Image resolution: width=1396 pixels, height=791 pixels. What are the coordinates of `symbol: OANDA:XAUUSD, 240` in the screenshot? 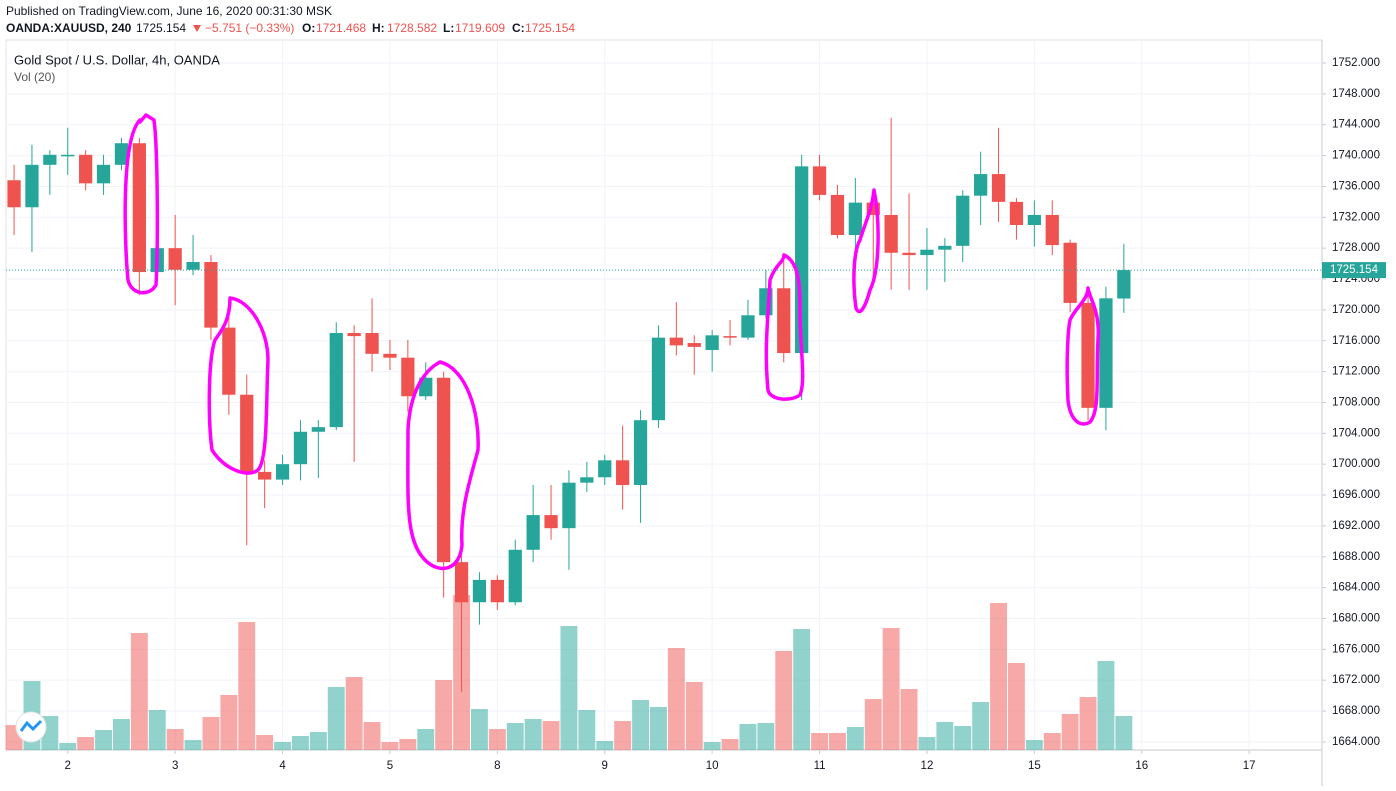 It's located at (69, 28).